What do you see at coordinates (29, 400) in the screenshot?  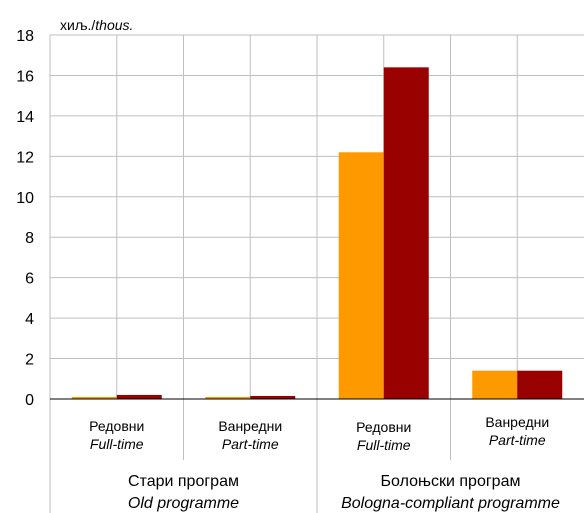 I see `y-tick-label: 0` at bounding box center [29, 400].